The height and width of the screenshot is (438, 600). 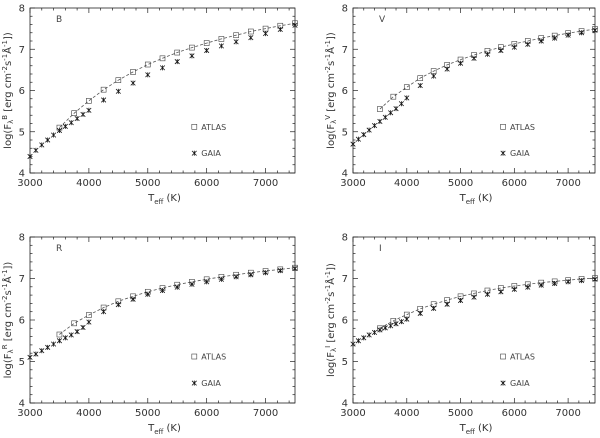 I want to click on x-axis-title: Teff (K), so click(x=476, y=429).